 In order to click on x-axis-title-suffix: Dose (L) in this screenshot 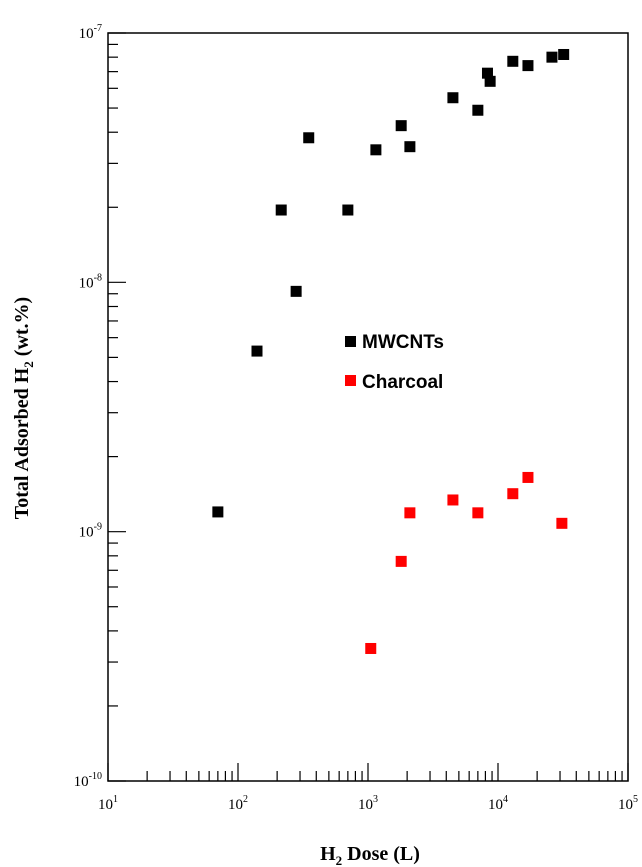, I will do `click(381, 854)`.